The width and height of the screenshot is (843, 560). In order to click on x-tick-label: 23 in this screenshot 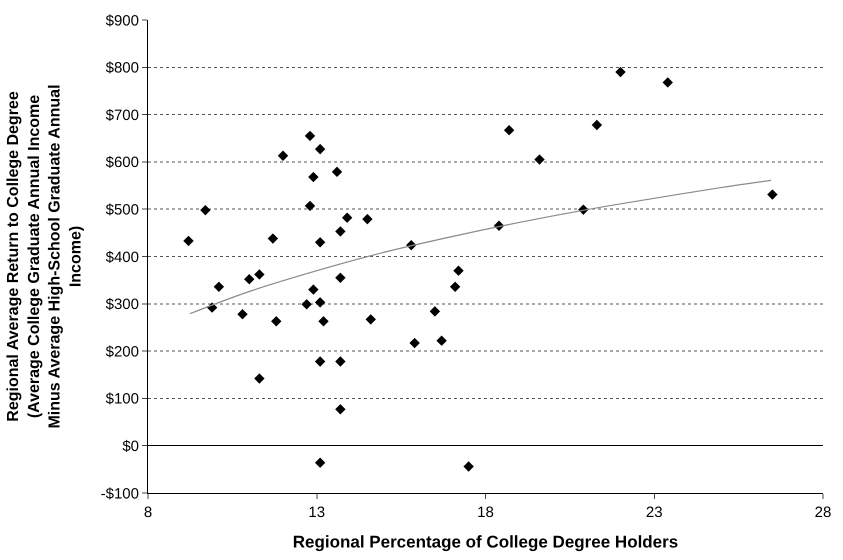, I will do `click(654, 512)`.